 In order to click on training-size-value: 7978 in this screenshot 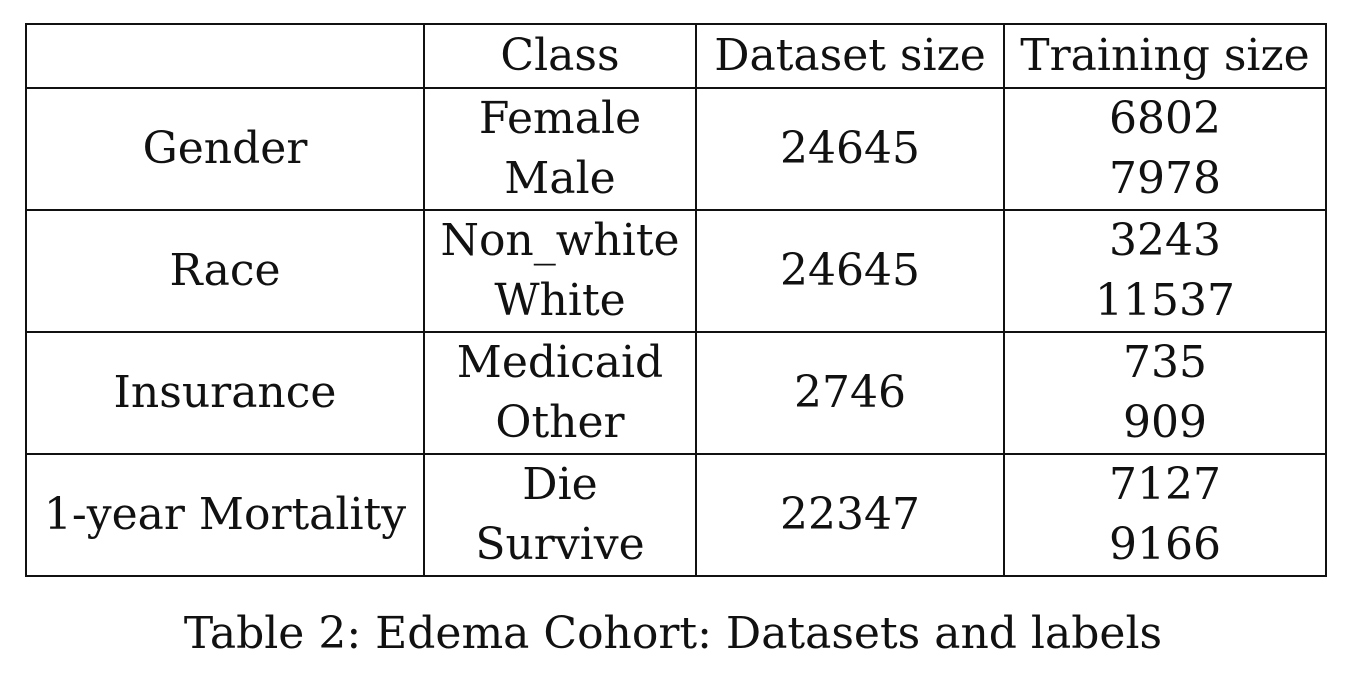, I will do `click(1165, 178)`.